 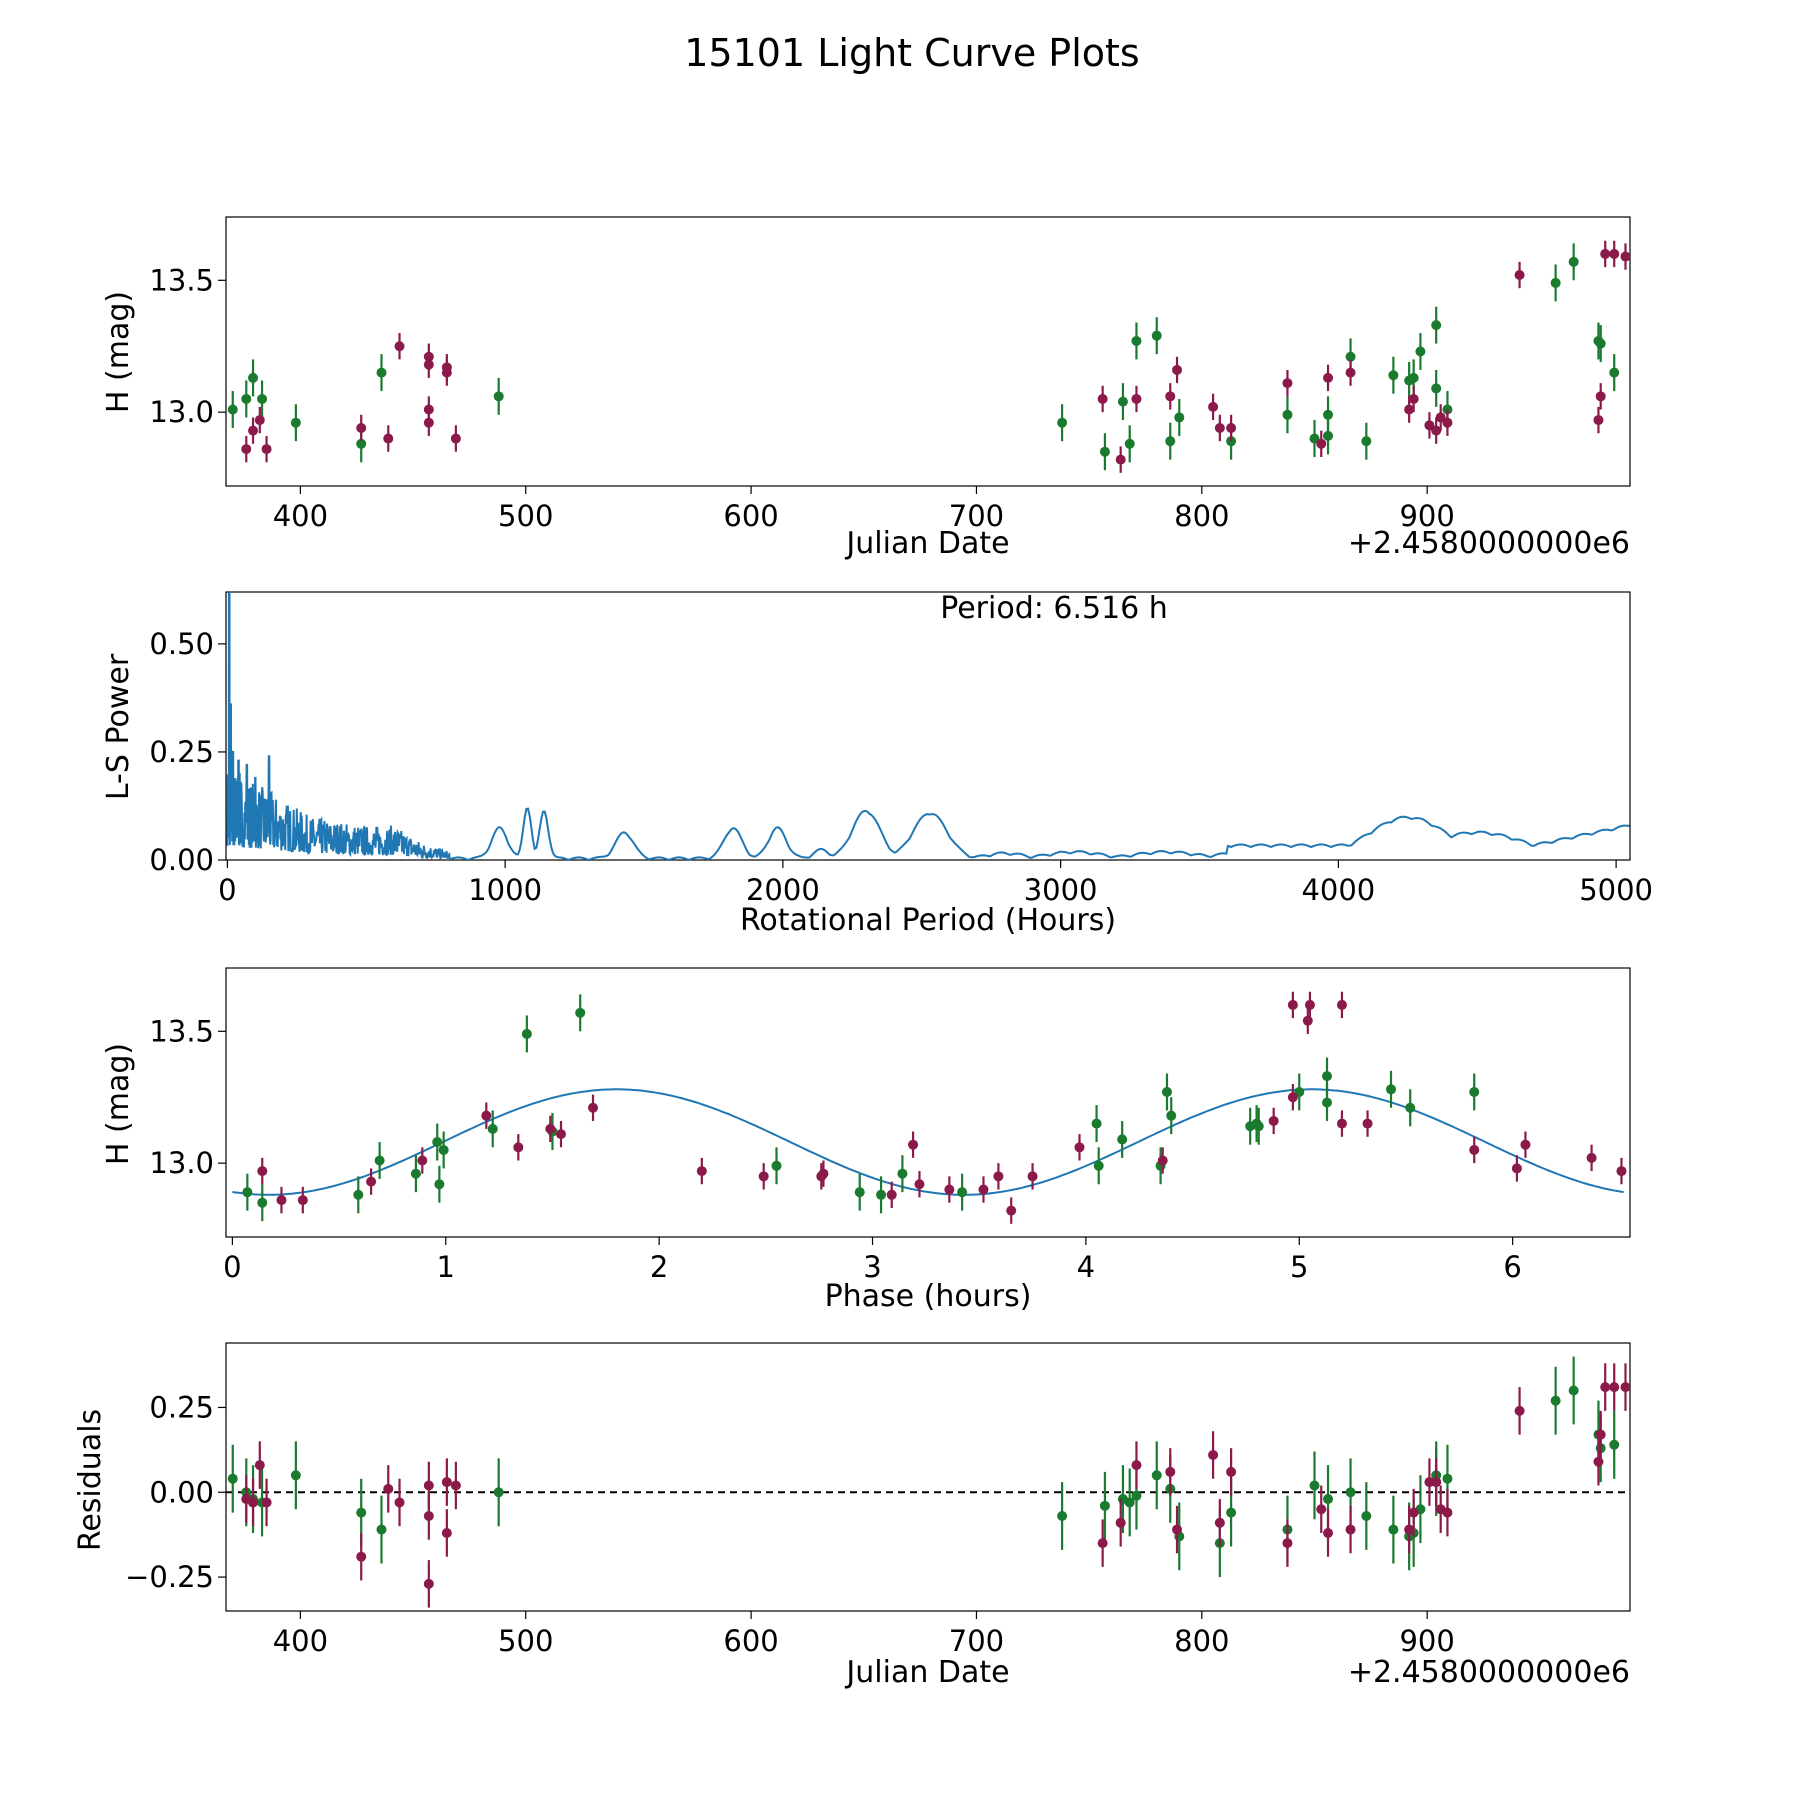 What do you see at coordinates (1201, 1641) in the screenshot?
I see `residuals-xtick-label: 800` at bounding box center [1201, 1641].